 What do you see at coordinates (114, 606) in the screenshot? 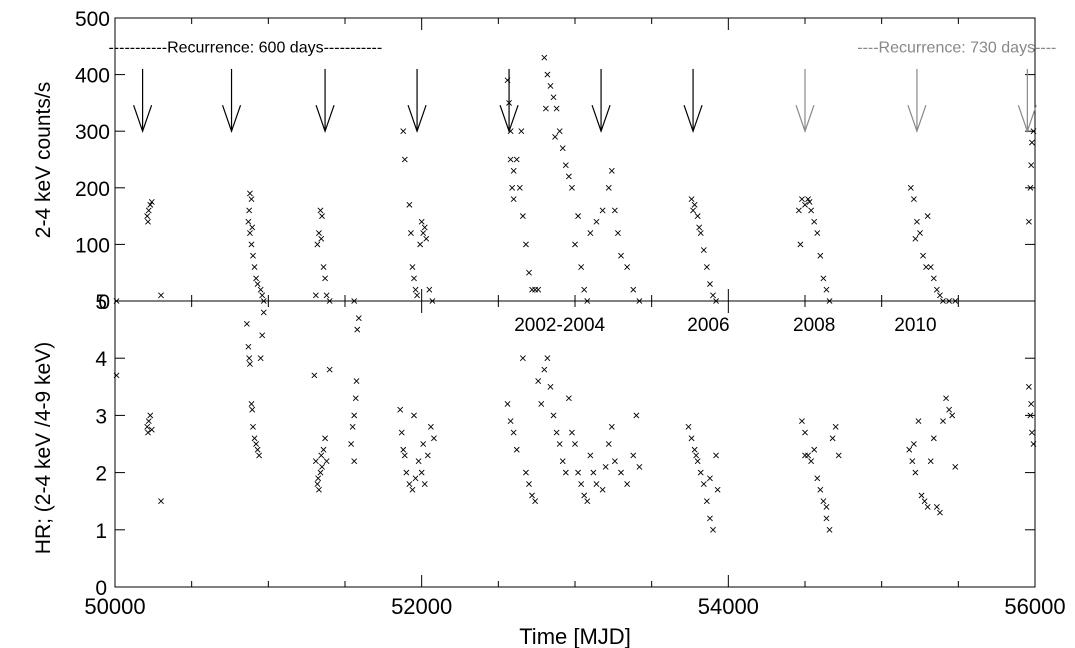
I see `x-tick-label: 50000` at bounding box center [114, 606].